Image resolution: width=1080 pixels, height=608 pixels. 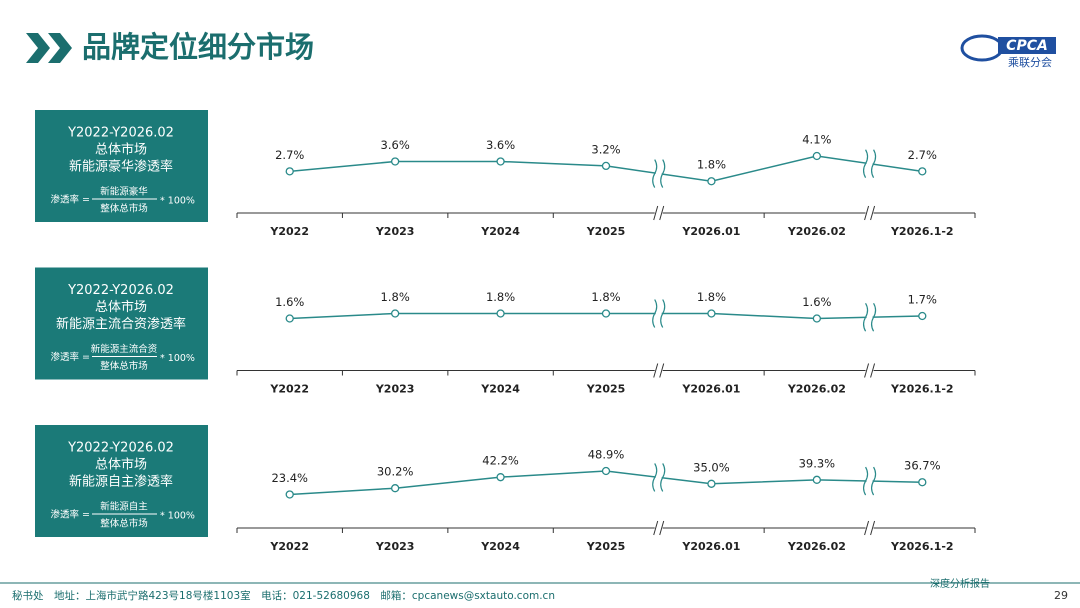 What do you see at coordinates (922, 466) in the screenshot?
I see `data-label: 36.7%` at bounding box center [922, 466].